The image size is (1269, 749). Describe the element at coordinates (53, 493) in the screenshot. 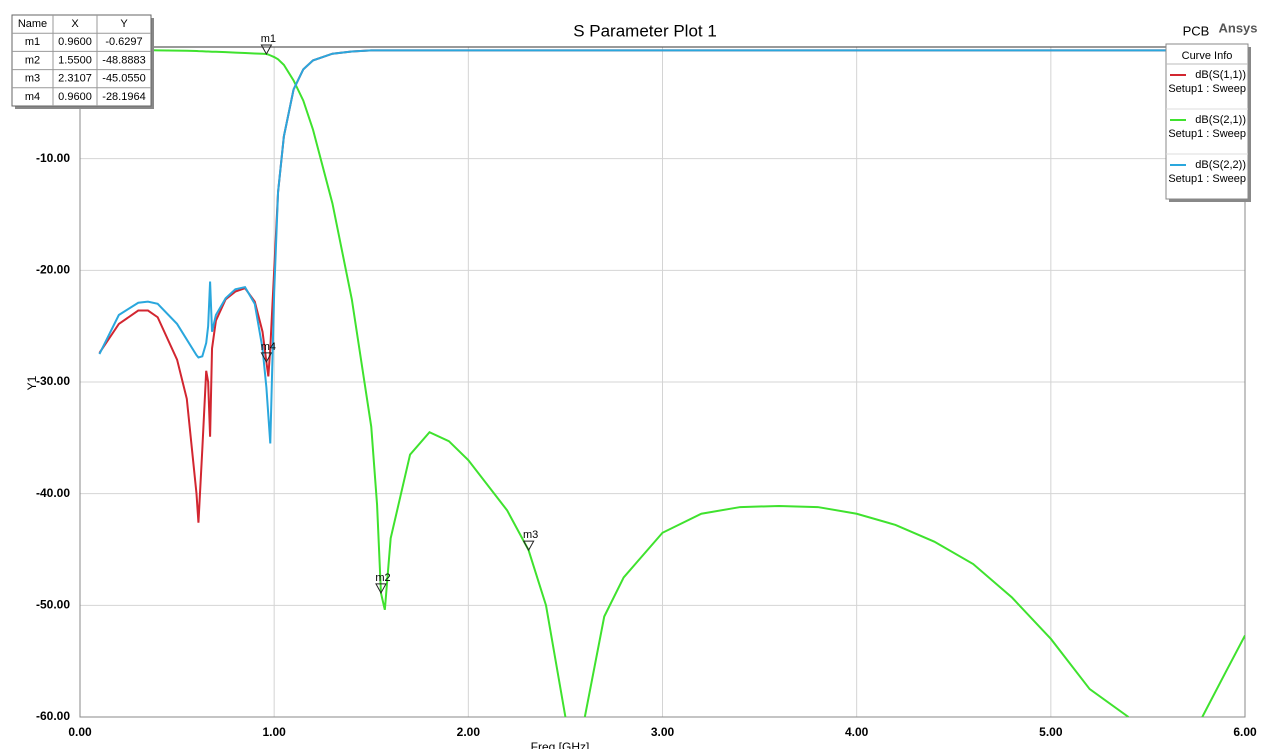

I see `y-tick-label: -40.00` at that location.